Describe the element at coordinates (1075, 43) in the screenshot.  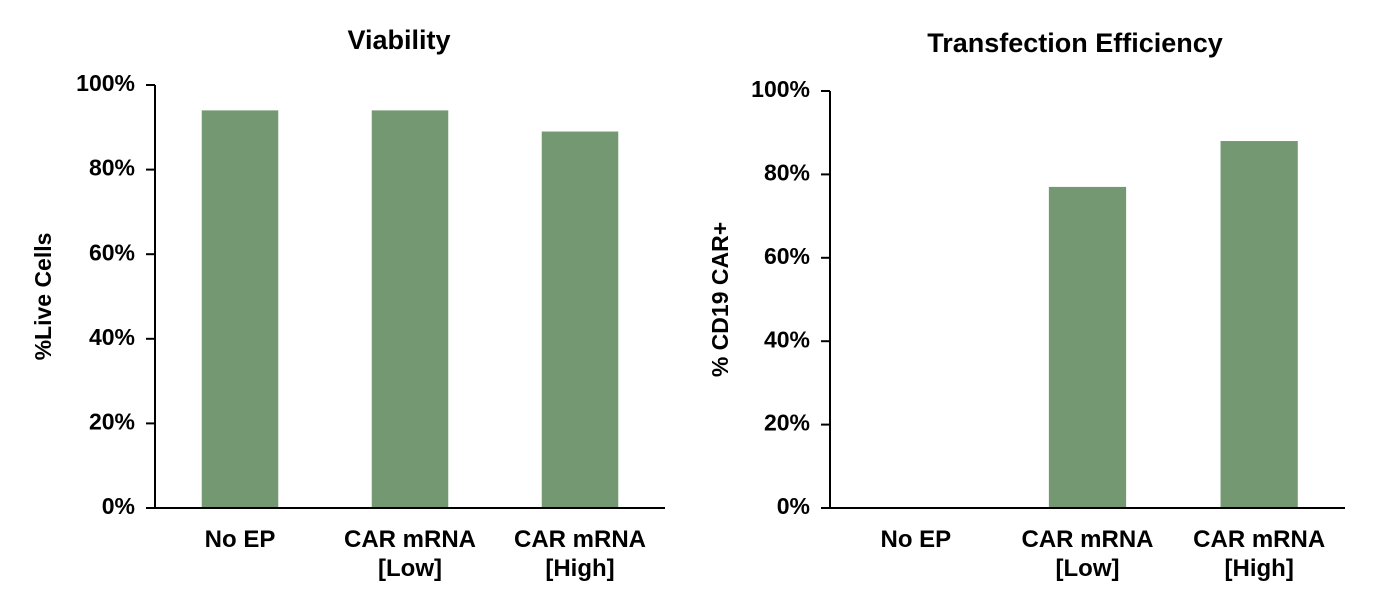
I see `chart-title: Transfection Efficiency` at that location.